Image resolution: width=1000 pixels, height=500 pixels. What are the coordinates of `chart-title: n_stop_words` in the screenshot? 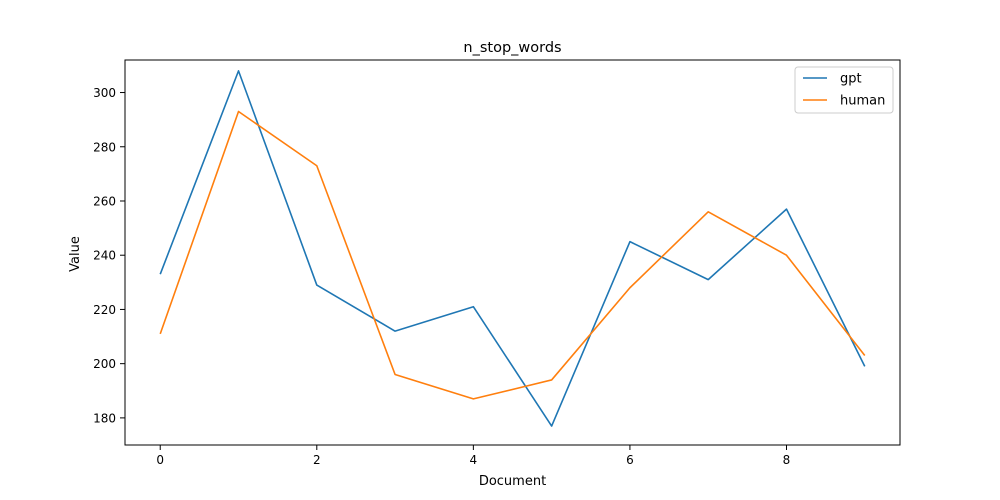 It's located at (512, 48).